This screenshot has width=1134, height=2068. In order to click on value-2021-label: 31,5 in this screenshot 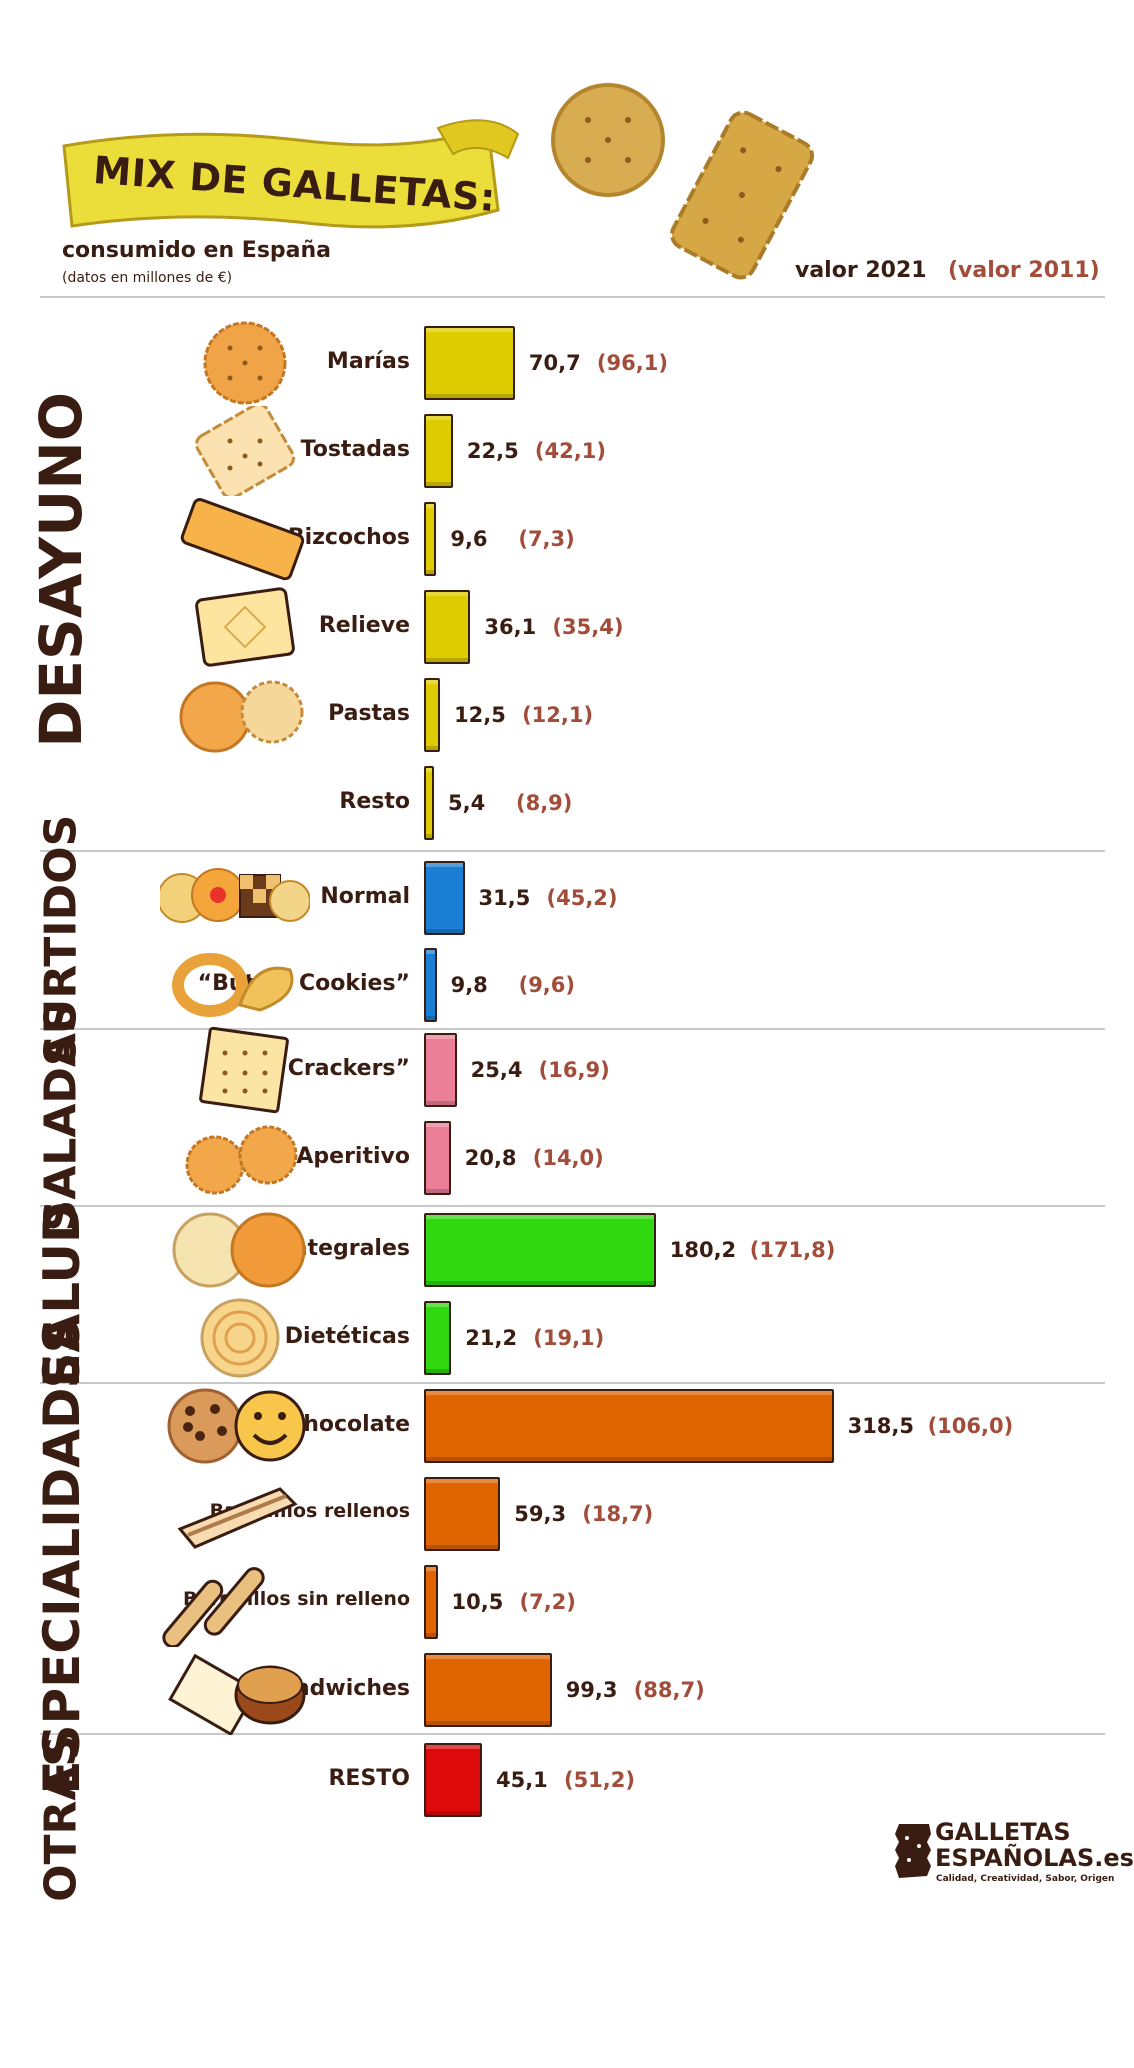, I will do `click(504, 898)`.